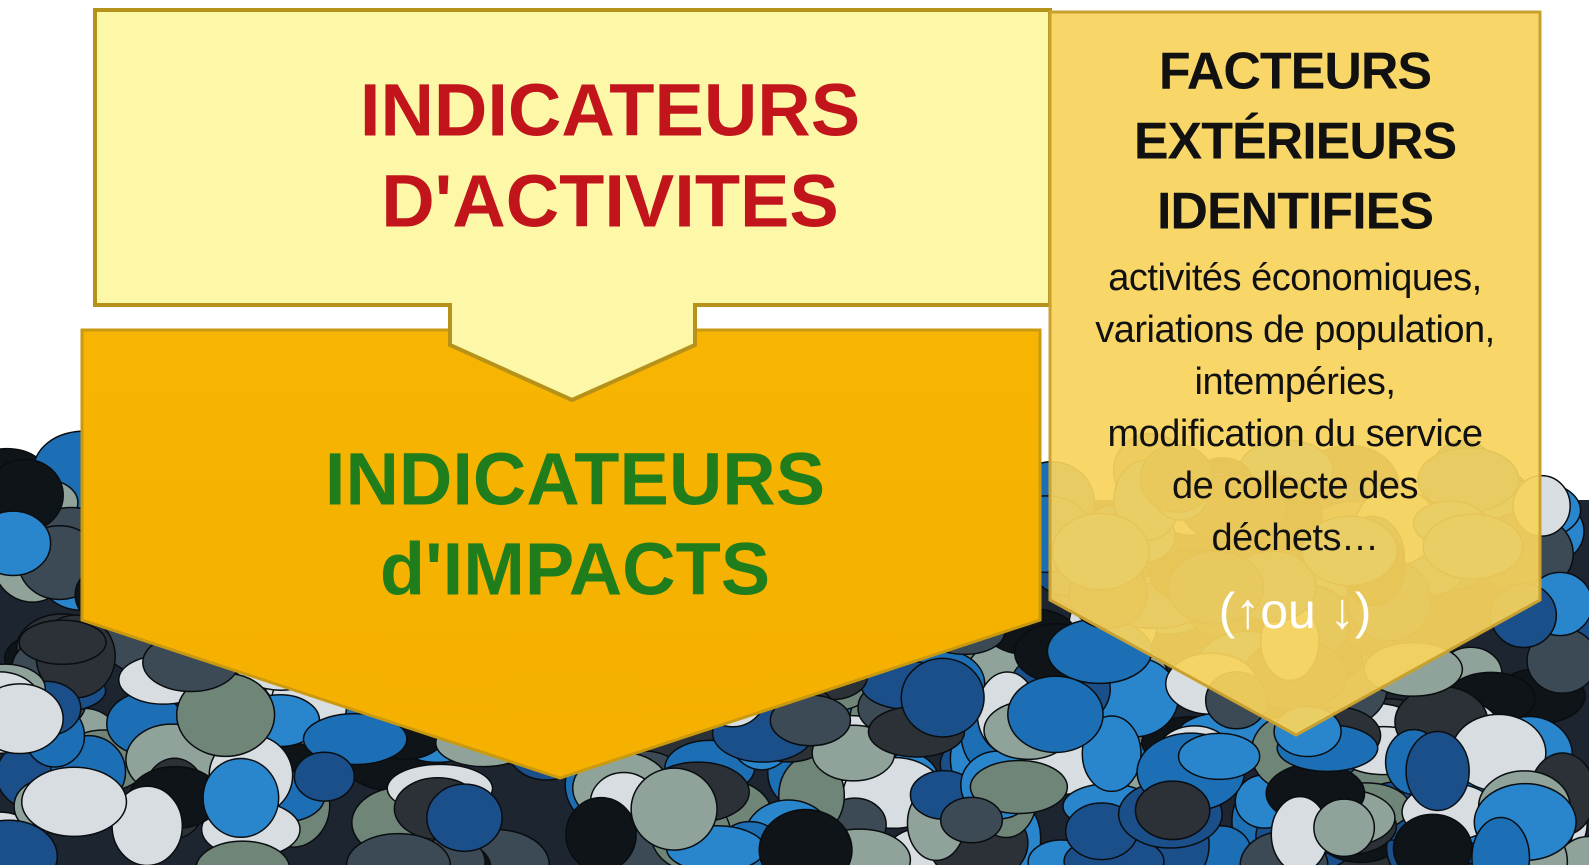 The image size is (1589, 865). Describe the element at coordinates (610, 201) in the screenshot. I see `activity-title: D'ACTIVITES` at that location.